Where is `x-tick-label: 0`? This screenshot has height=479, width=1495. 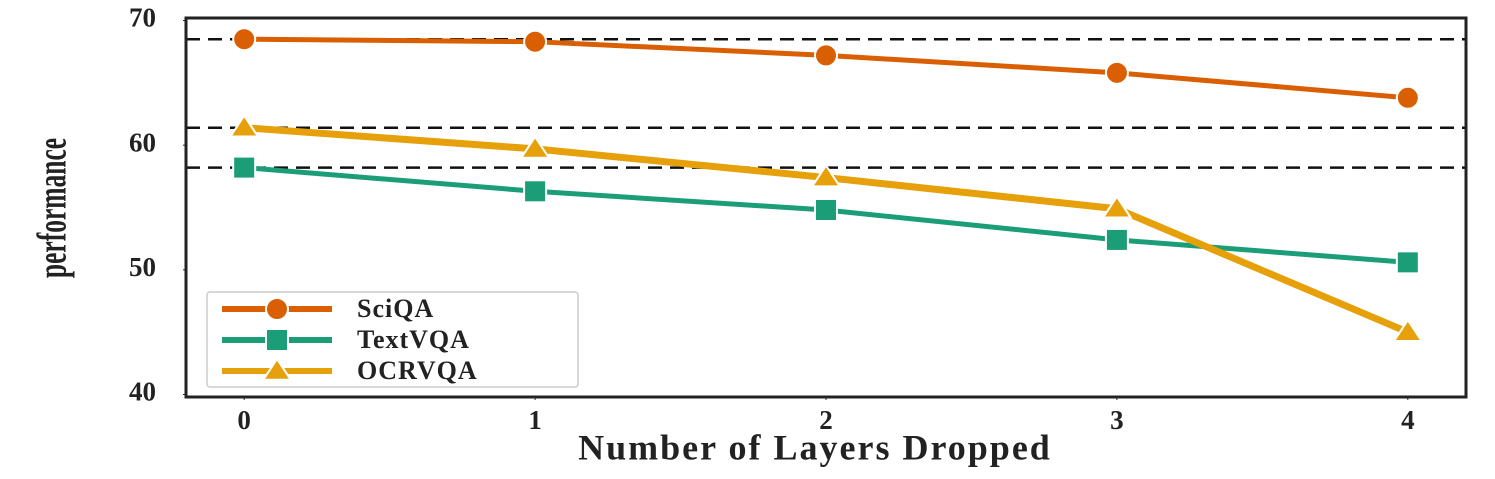 x-tick-label: 0 is located at coordinates (244, 420).